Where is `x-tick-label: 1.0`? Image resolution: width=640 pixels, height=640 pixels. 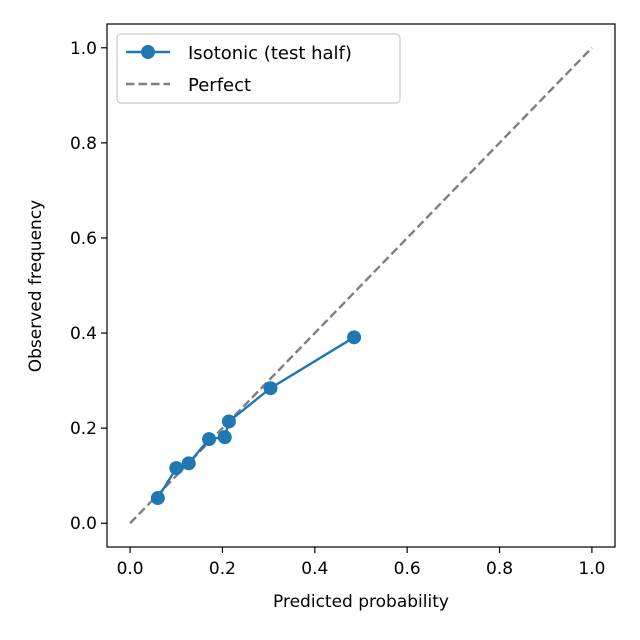 x-tick-label: 1.0 is located at coordinates (591, 569).